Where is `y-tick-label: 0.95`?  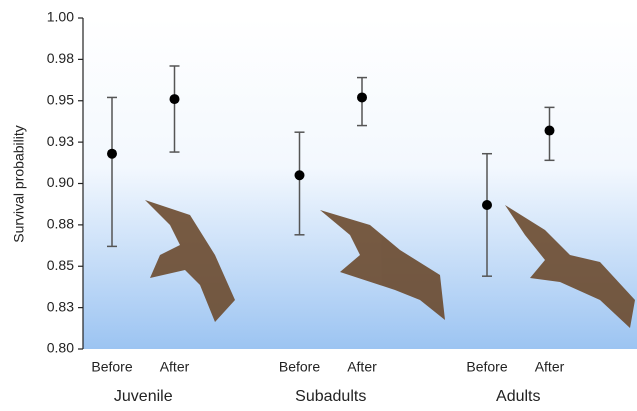
y-tick-label: 0.95 is located at coordinates (60, 99).